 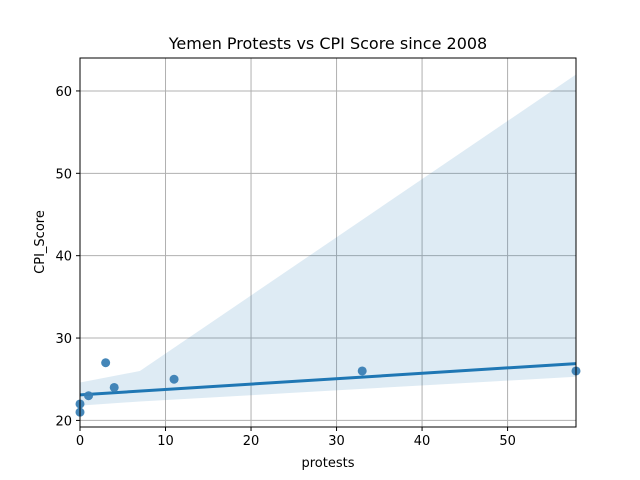 I want to click on x-tick-label: 10, so click(x=165, y=441).